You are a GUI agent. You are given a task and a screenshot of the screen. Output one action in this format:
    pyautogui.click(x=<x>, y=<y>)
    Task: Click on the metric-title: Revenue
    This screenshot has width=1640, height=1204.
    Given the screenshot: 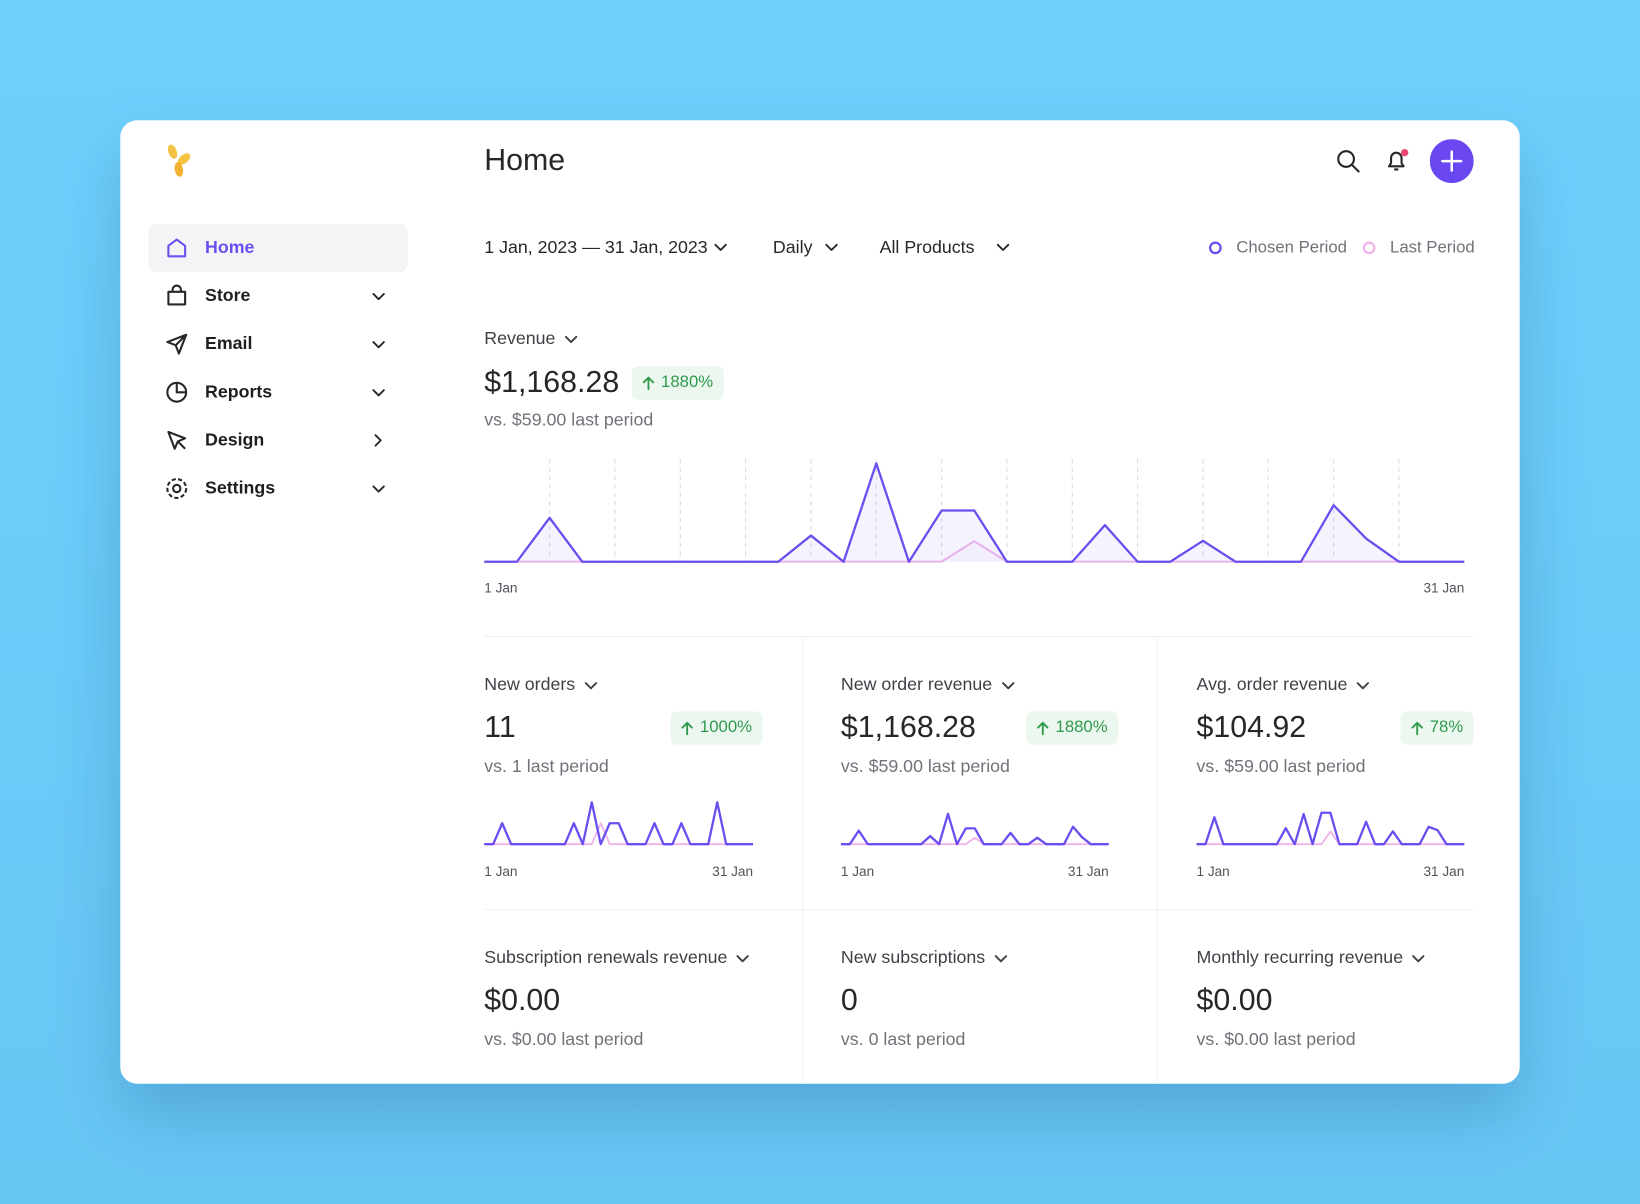 What is the action you would take?
    pyautogui.click(x=520, y=338)
    